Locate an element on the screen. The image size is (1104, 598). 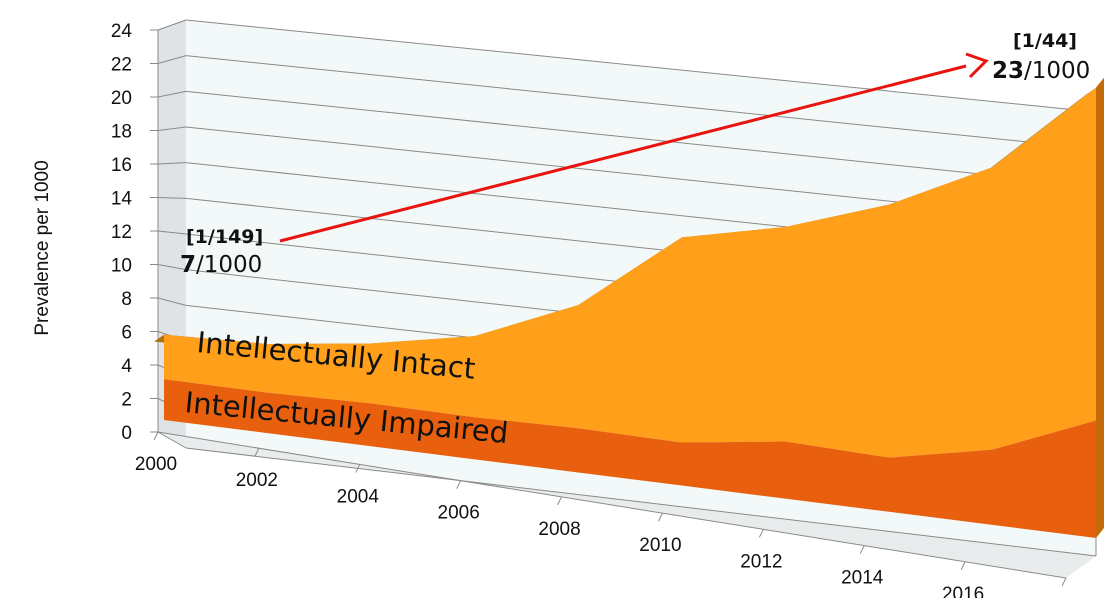
end-value-label: 23/1000 is located at coordinates (1041, 71).